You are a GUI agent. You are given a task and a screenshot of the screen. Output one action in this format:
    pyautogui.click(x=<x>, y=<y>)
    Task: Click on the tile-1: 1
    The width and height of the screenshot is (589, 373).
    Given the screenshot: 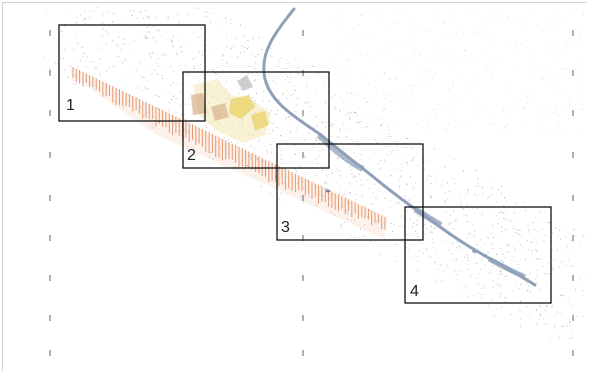 What is the action you would take?
    pyautogui.click(x=132, y=73)
    